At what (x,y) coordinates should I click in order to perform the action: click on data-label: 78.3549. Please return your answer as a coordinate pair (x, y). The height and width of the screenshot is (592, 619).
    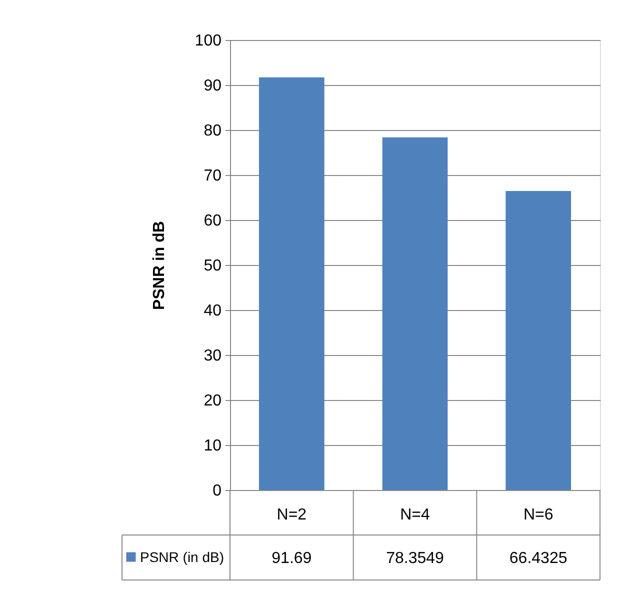
    Looking at the image, I should click on (415, 558).